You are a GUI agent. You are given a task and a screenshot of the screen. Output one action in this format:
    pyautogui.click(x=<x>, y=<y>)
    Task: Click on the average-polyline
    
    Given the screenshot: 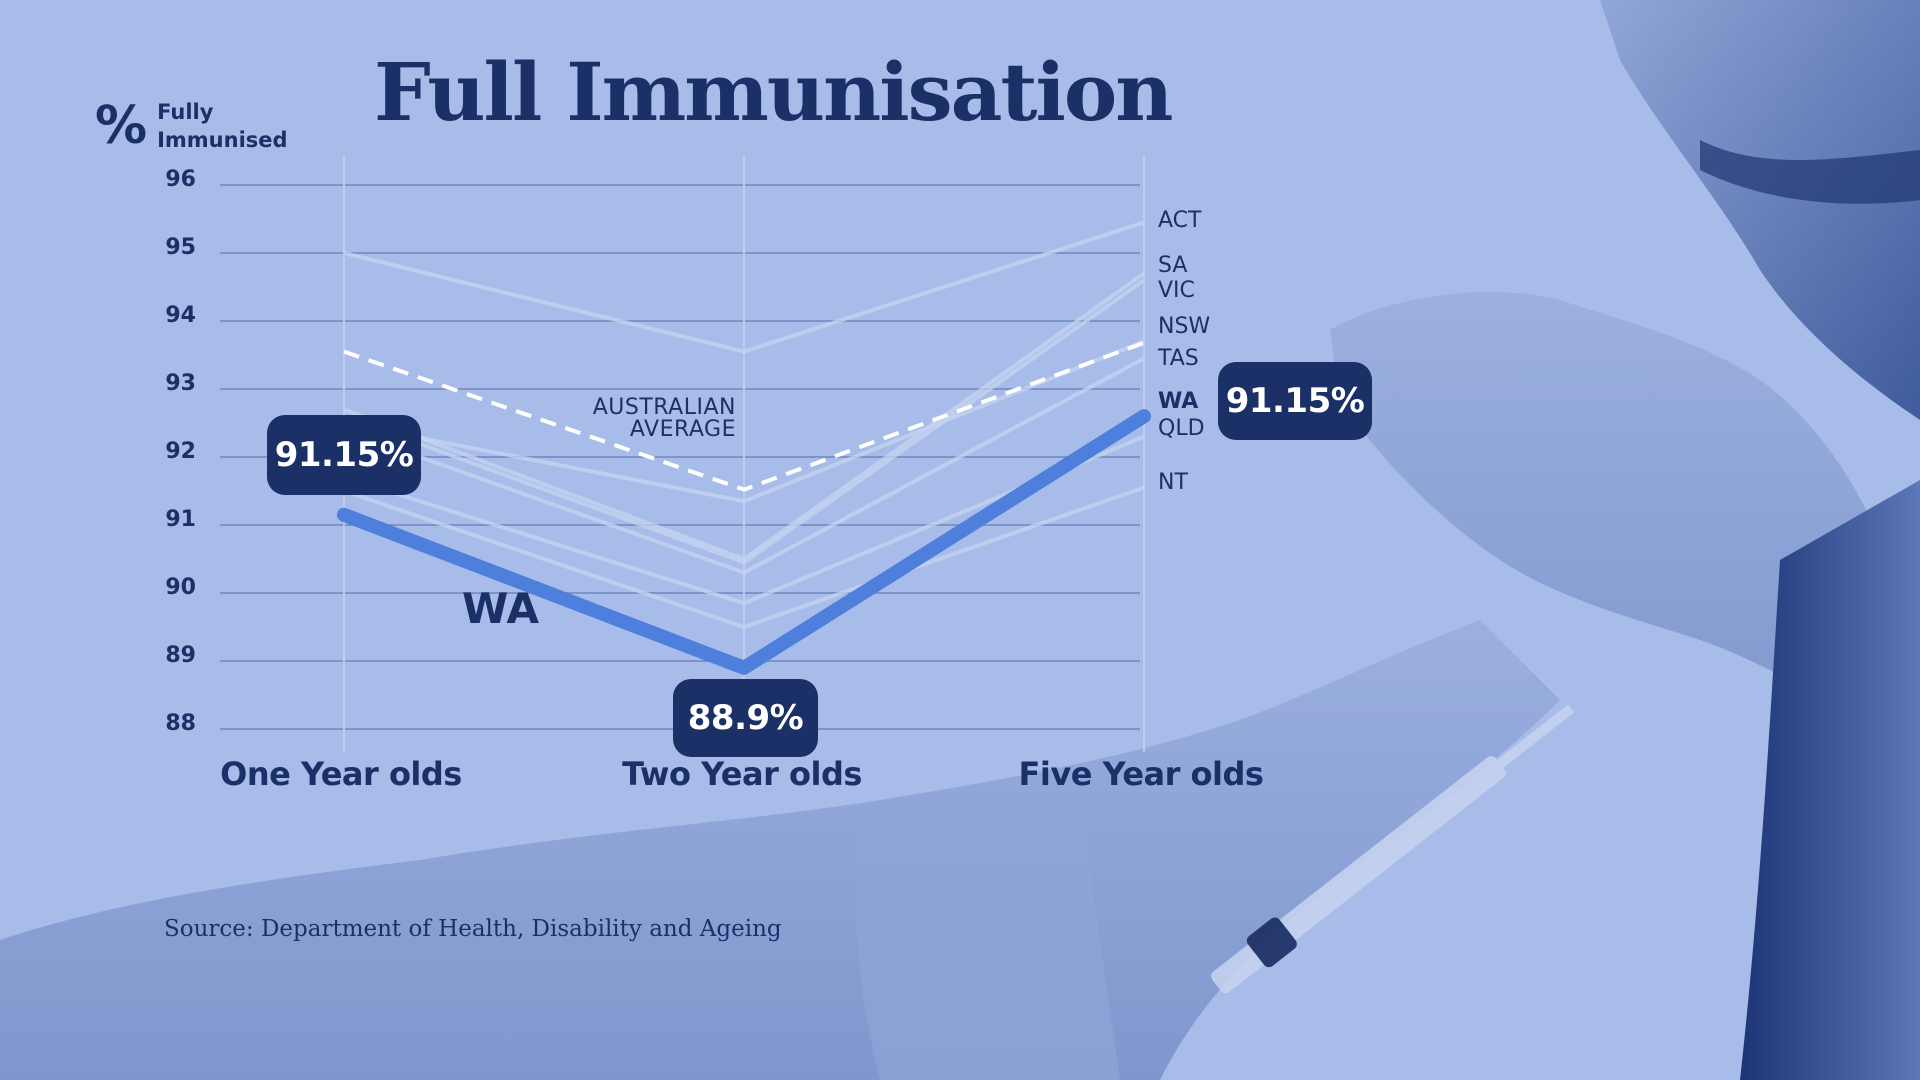 What is the action you would take?
    pyautogui.click(x=744, y=416)
    